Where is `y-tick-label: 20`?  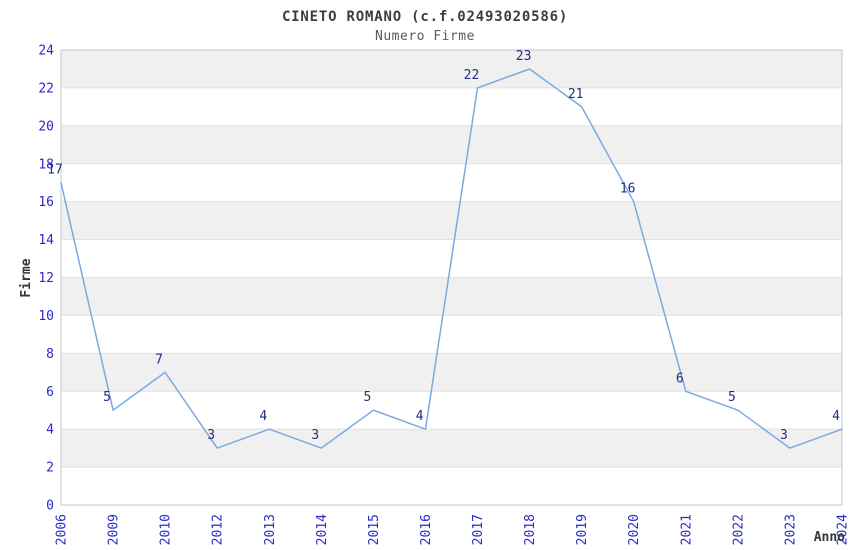 y-tick-label: 20 is located at coordinates (46, 126).